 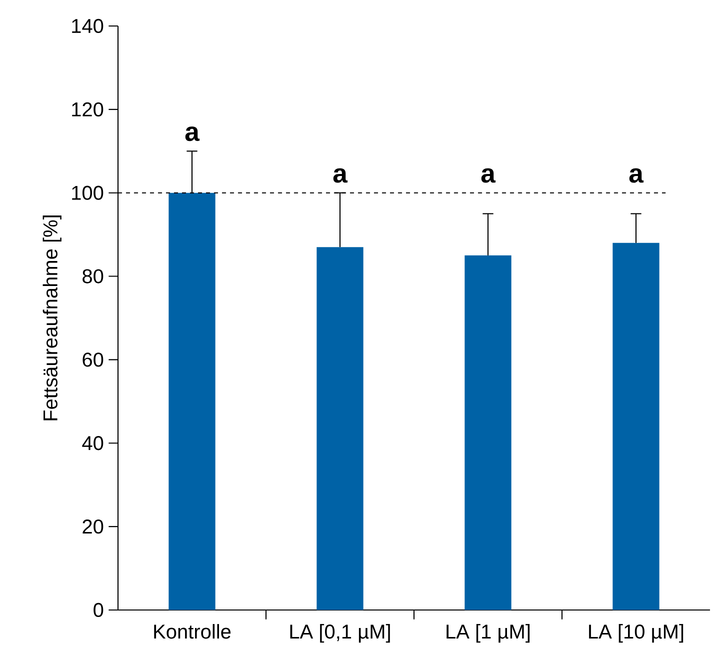 What do you see at coordinates (88, 109) in the screenshot?
I see `y-tick-label: 120` at bounding box center [88, 109].